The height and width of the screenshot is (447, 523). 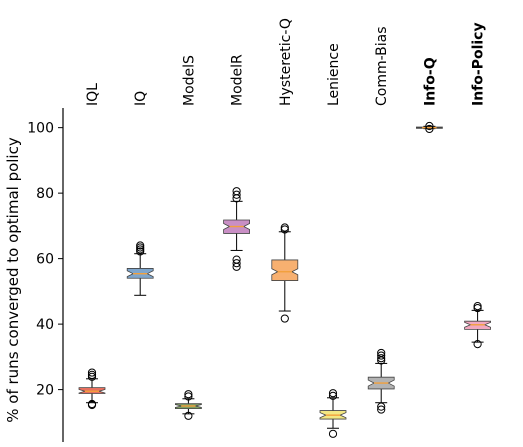 What do you see at coordinates (478, 325) in the screenshot?
I see `box-info-policy` at bounding box center [478, 325].